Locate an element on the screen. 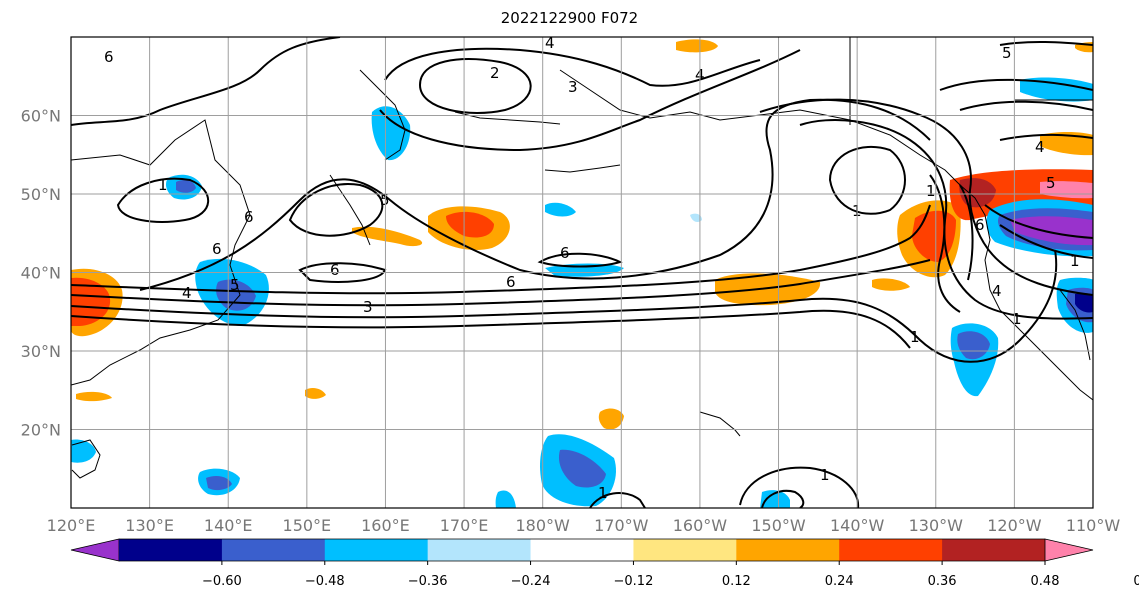  lon-tick-label: 130°E is located at coordinates (149, 525).